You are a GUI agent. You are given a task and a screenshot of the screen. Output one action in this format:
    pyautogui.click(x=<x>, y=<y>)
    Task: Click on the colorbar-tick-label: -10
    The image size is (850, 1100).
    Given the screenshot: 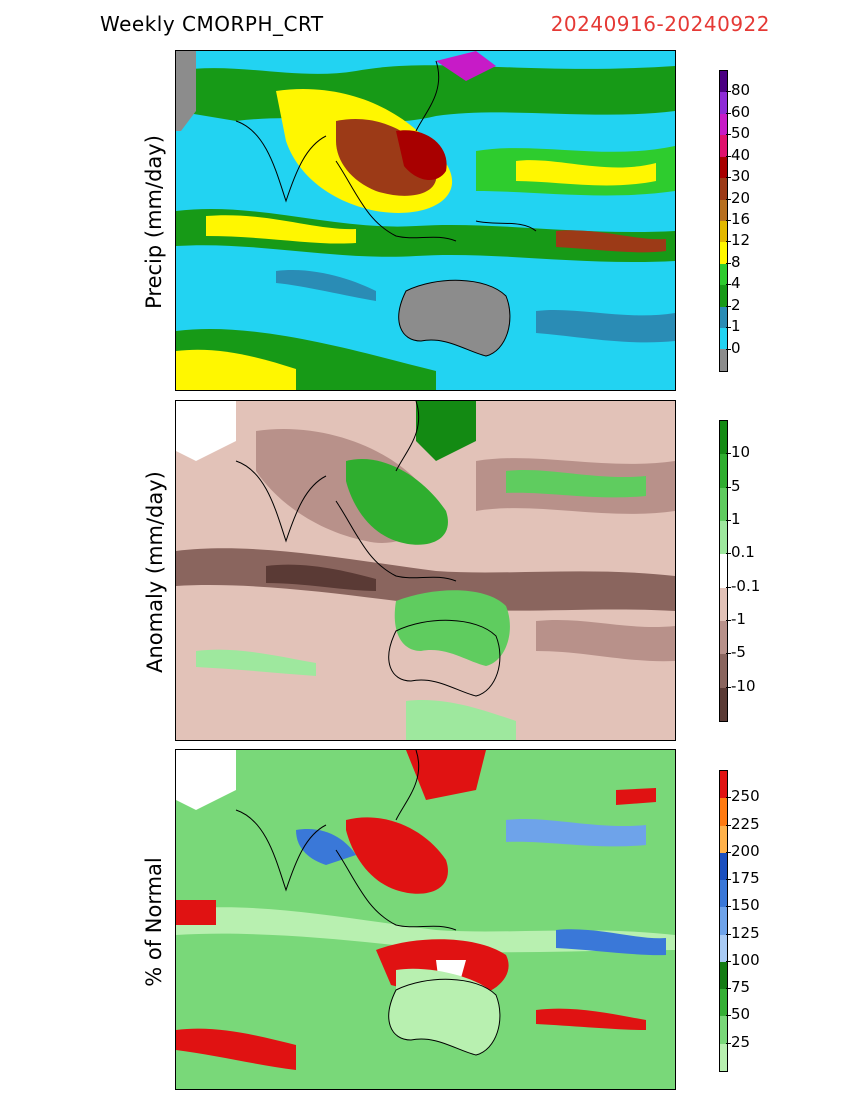 What is the action you would take?
    pyautogui.click(x=743, y=685)
    